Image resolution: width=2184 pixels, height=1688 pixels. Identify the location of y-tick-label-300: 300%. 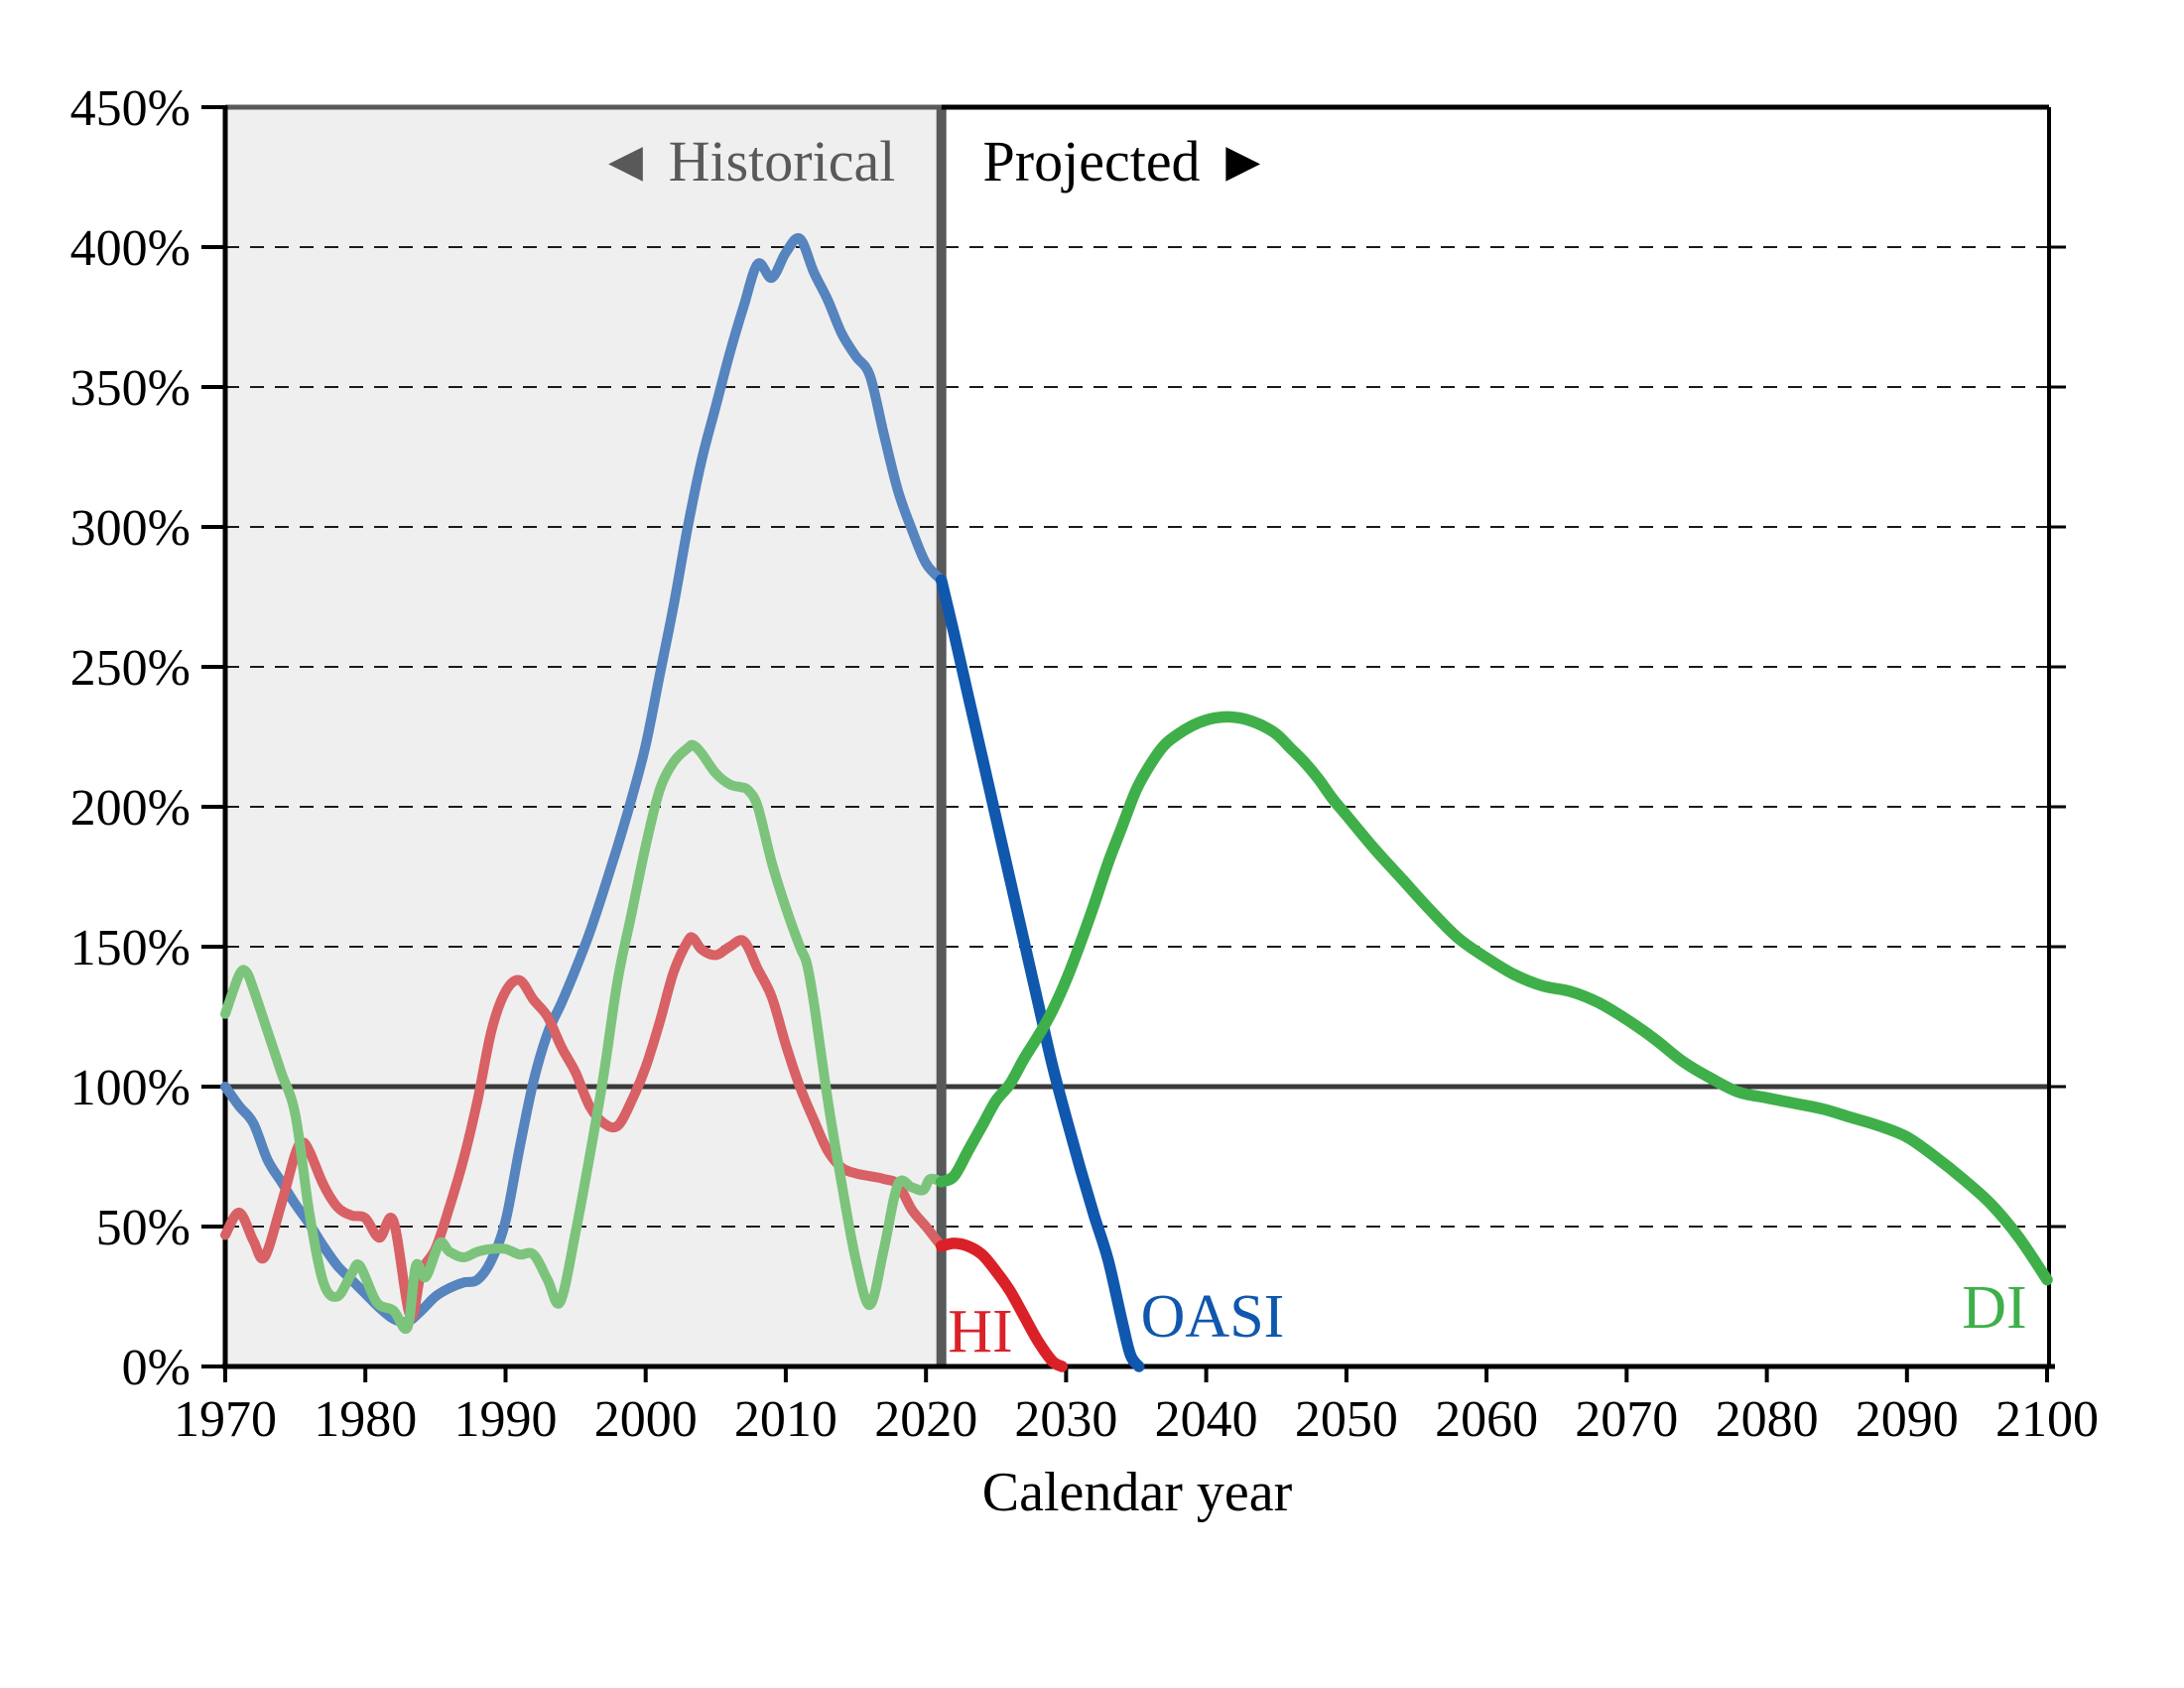
(130, 529).